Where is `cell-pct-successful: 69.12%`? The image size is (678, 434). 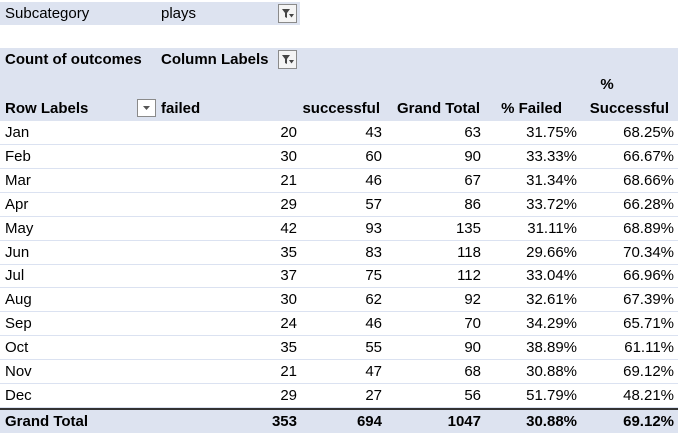
cell-pct-successful: 69.12% is located at coordinates (648, 371).